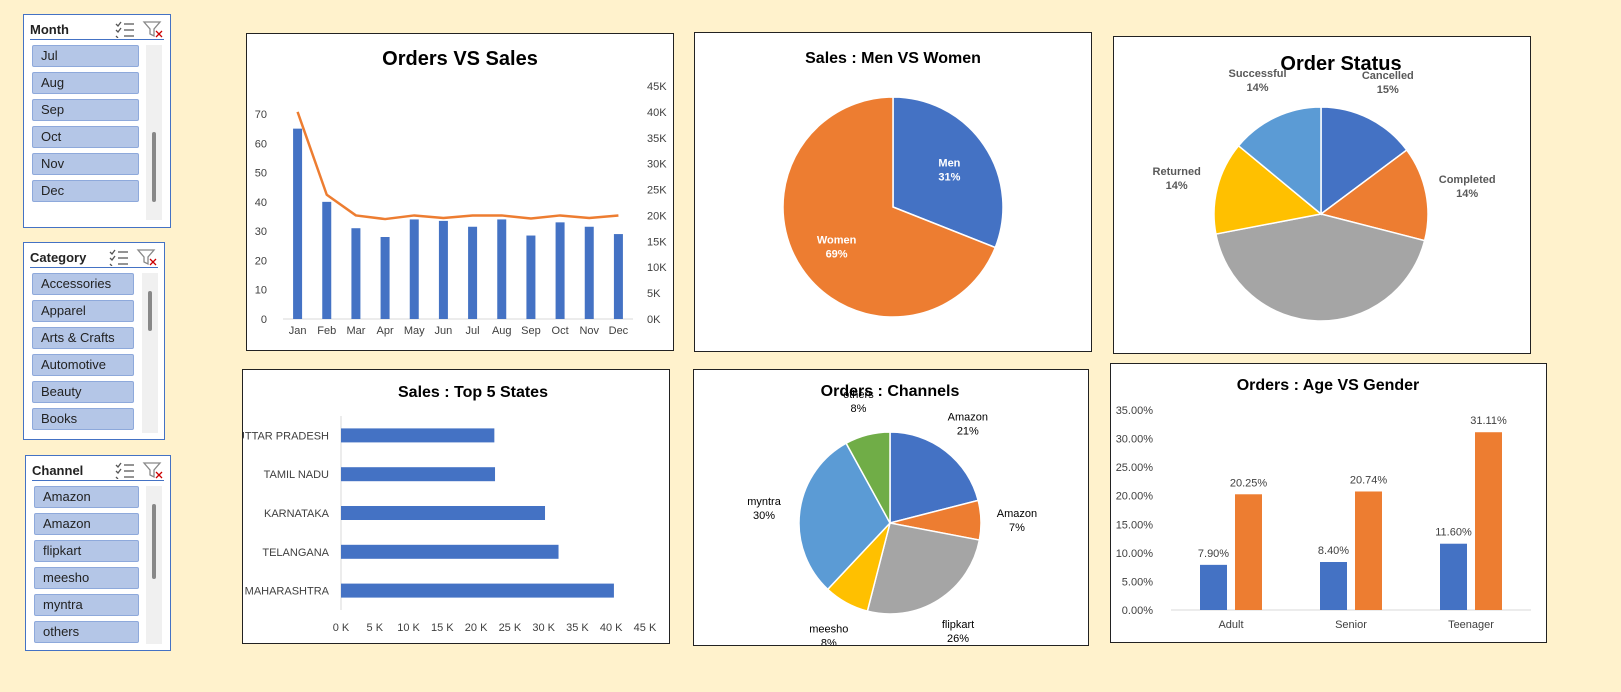 The height and width of the screenshot is (692, 1621). Describe the element at coordinates (261, 291) in the screenshot. I see `y-tick-left: 10` at that location.